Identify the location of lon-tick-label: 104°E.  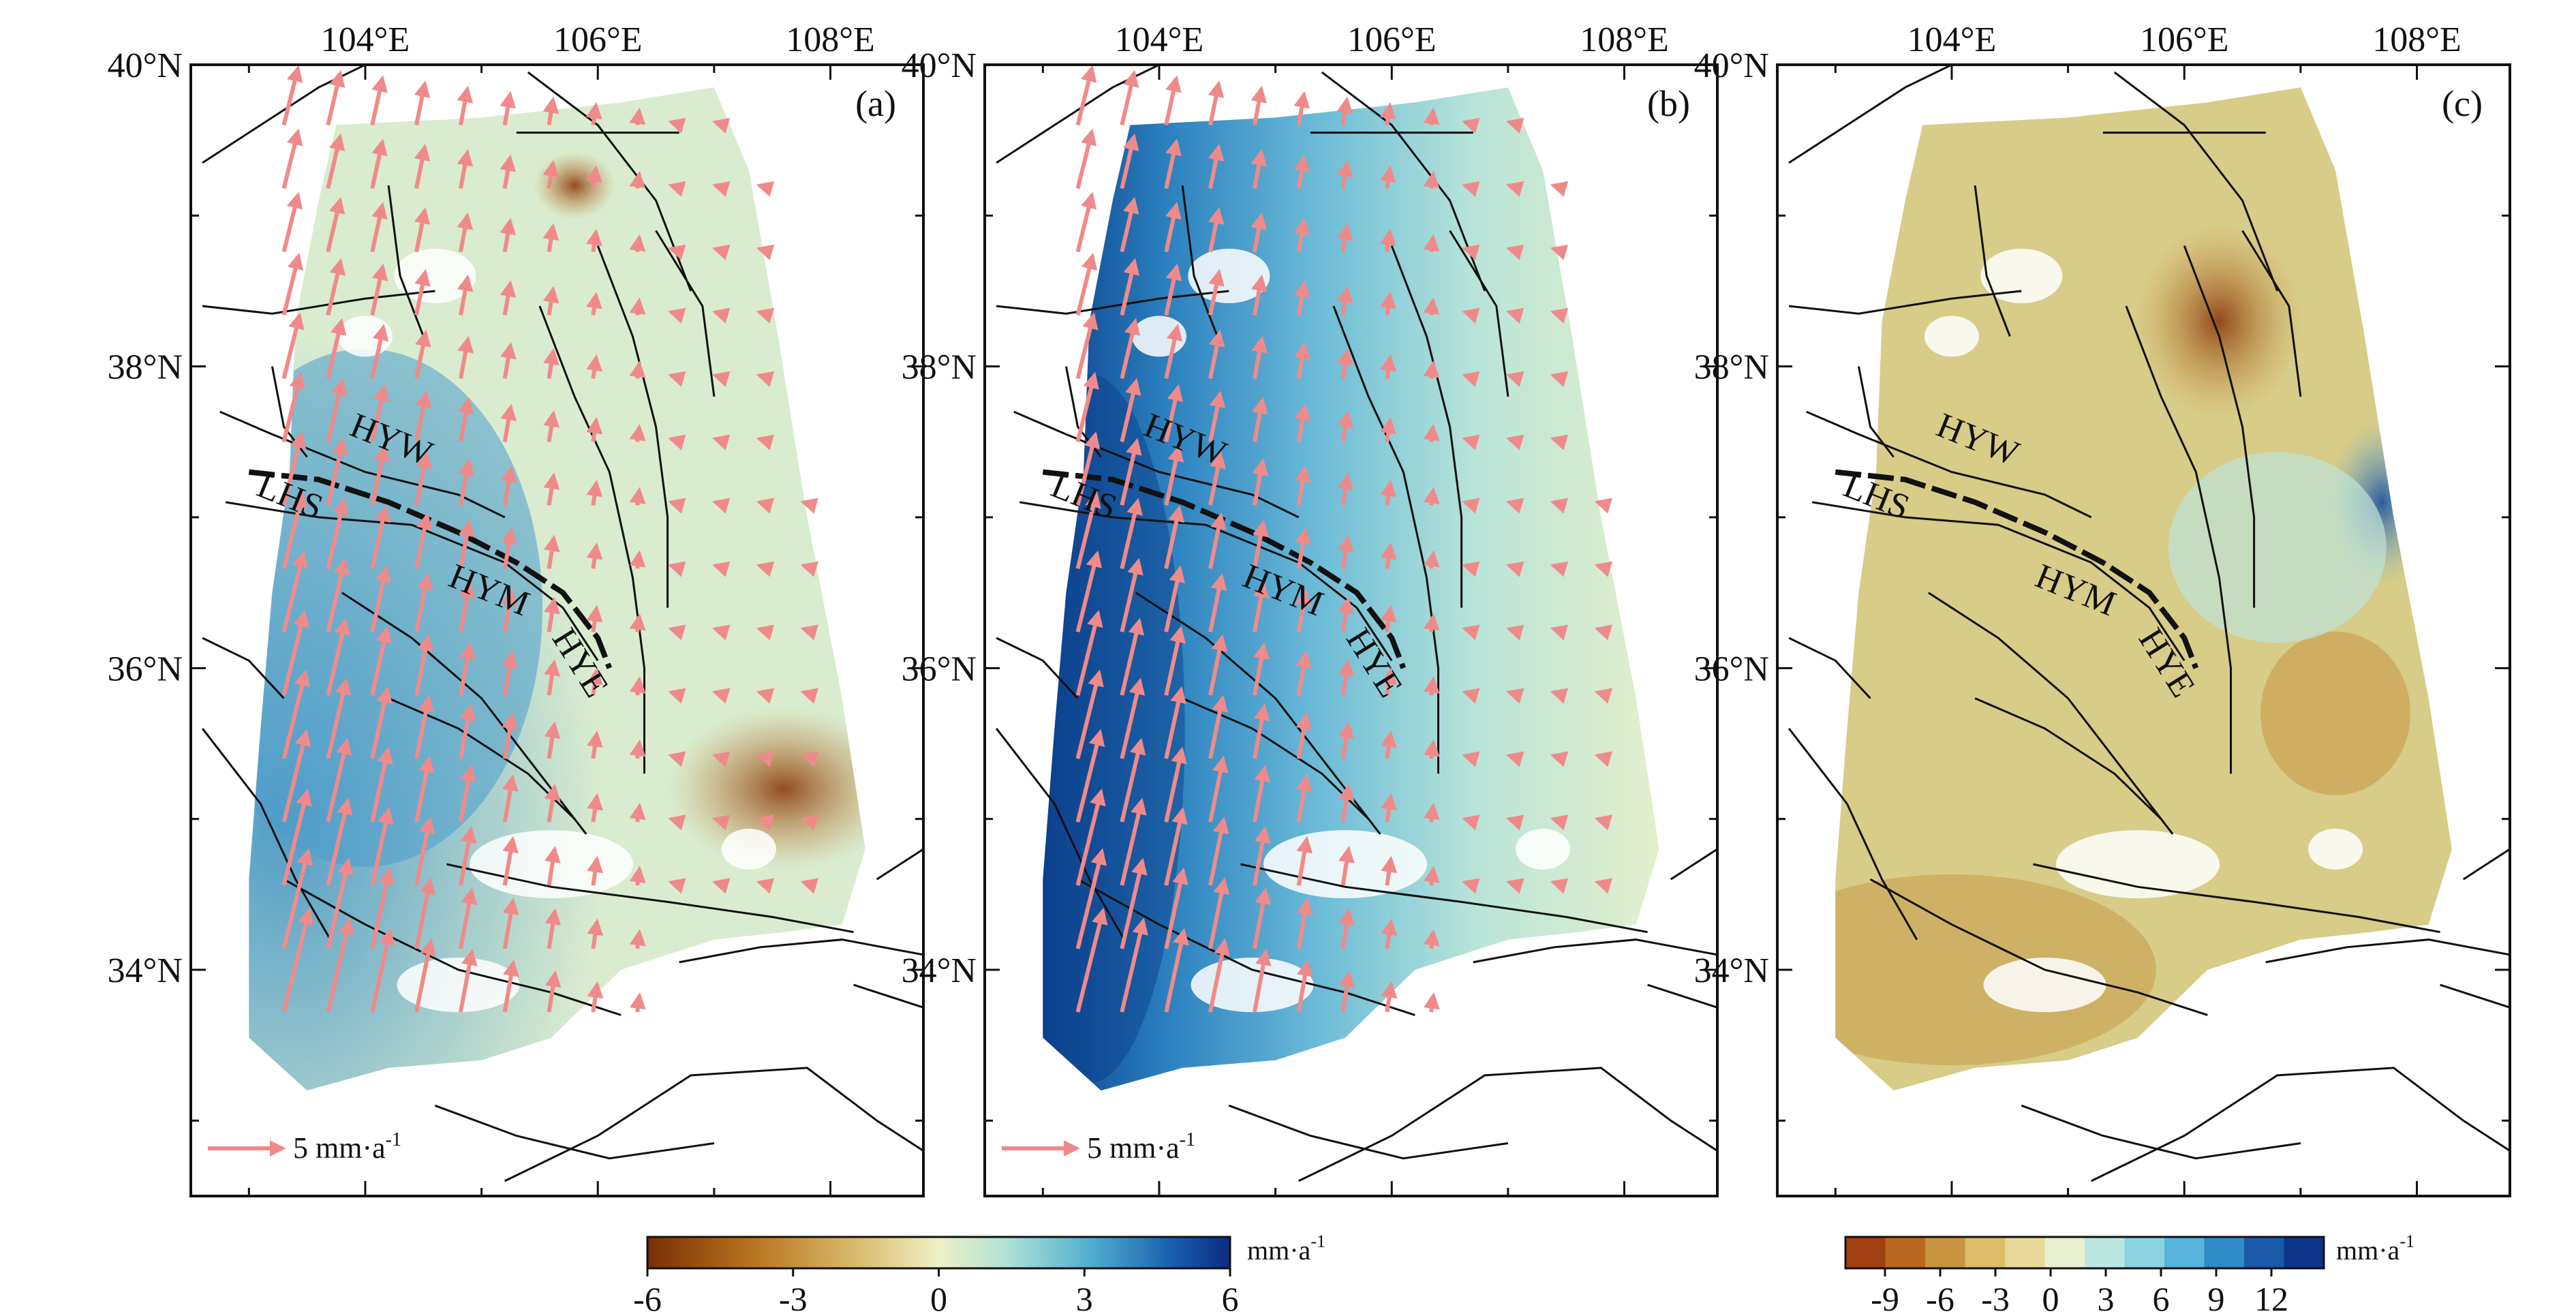
(1159, 39).